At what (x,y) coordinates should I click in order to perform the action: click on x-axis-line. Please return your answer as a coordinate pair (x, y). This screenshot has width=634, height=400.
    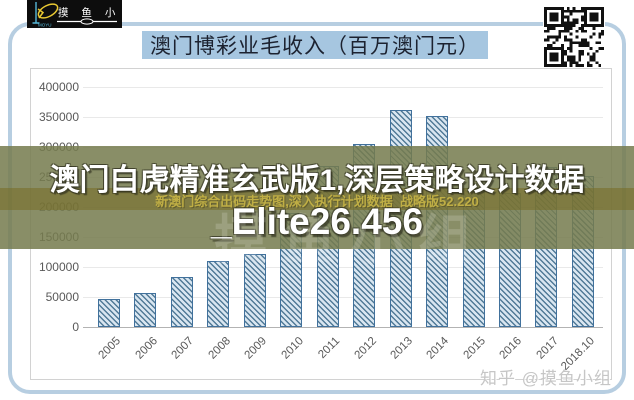
    Looking at the image, I should click on (343, 327).